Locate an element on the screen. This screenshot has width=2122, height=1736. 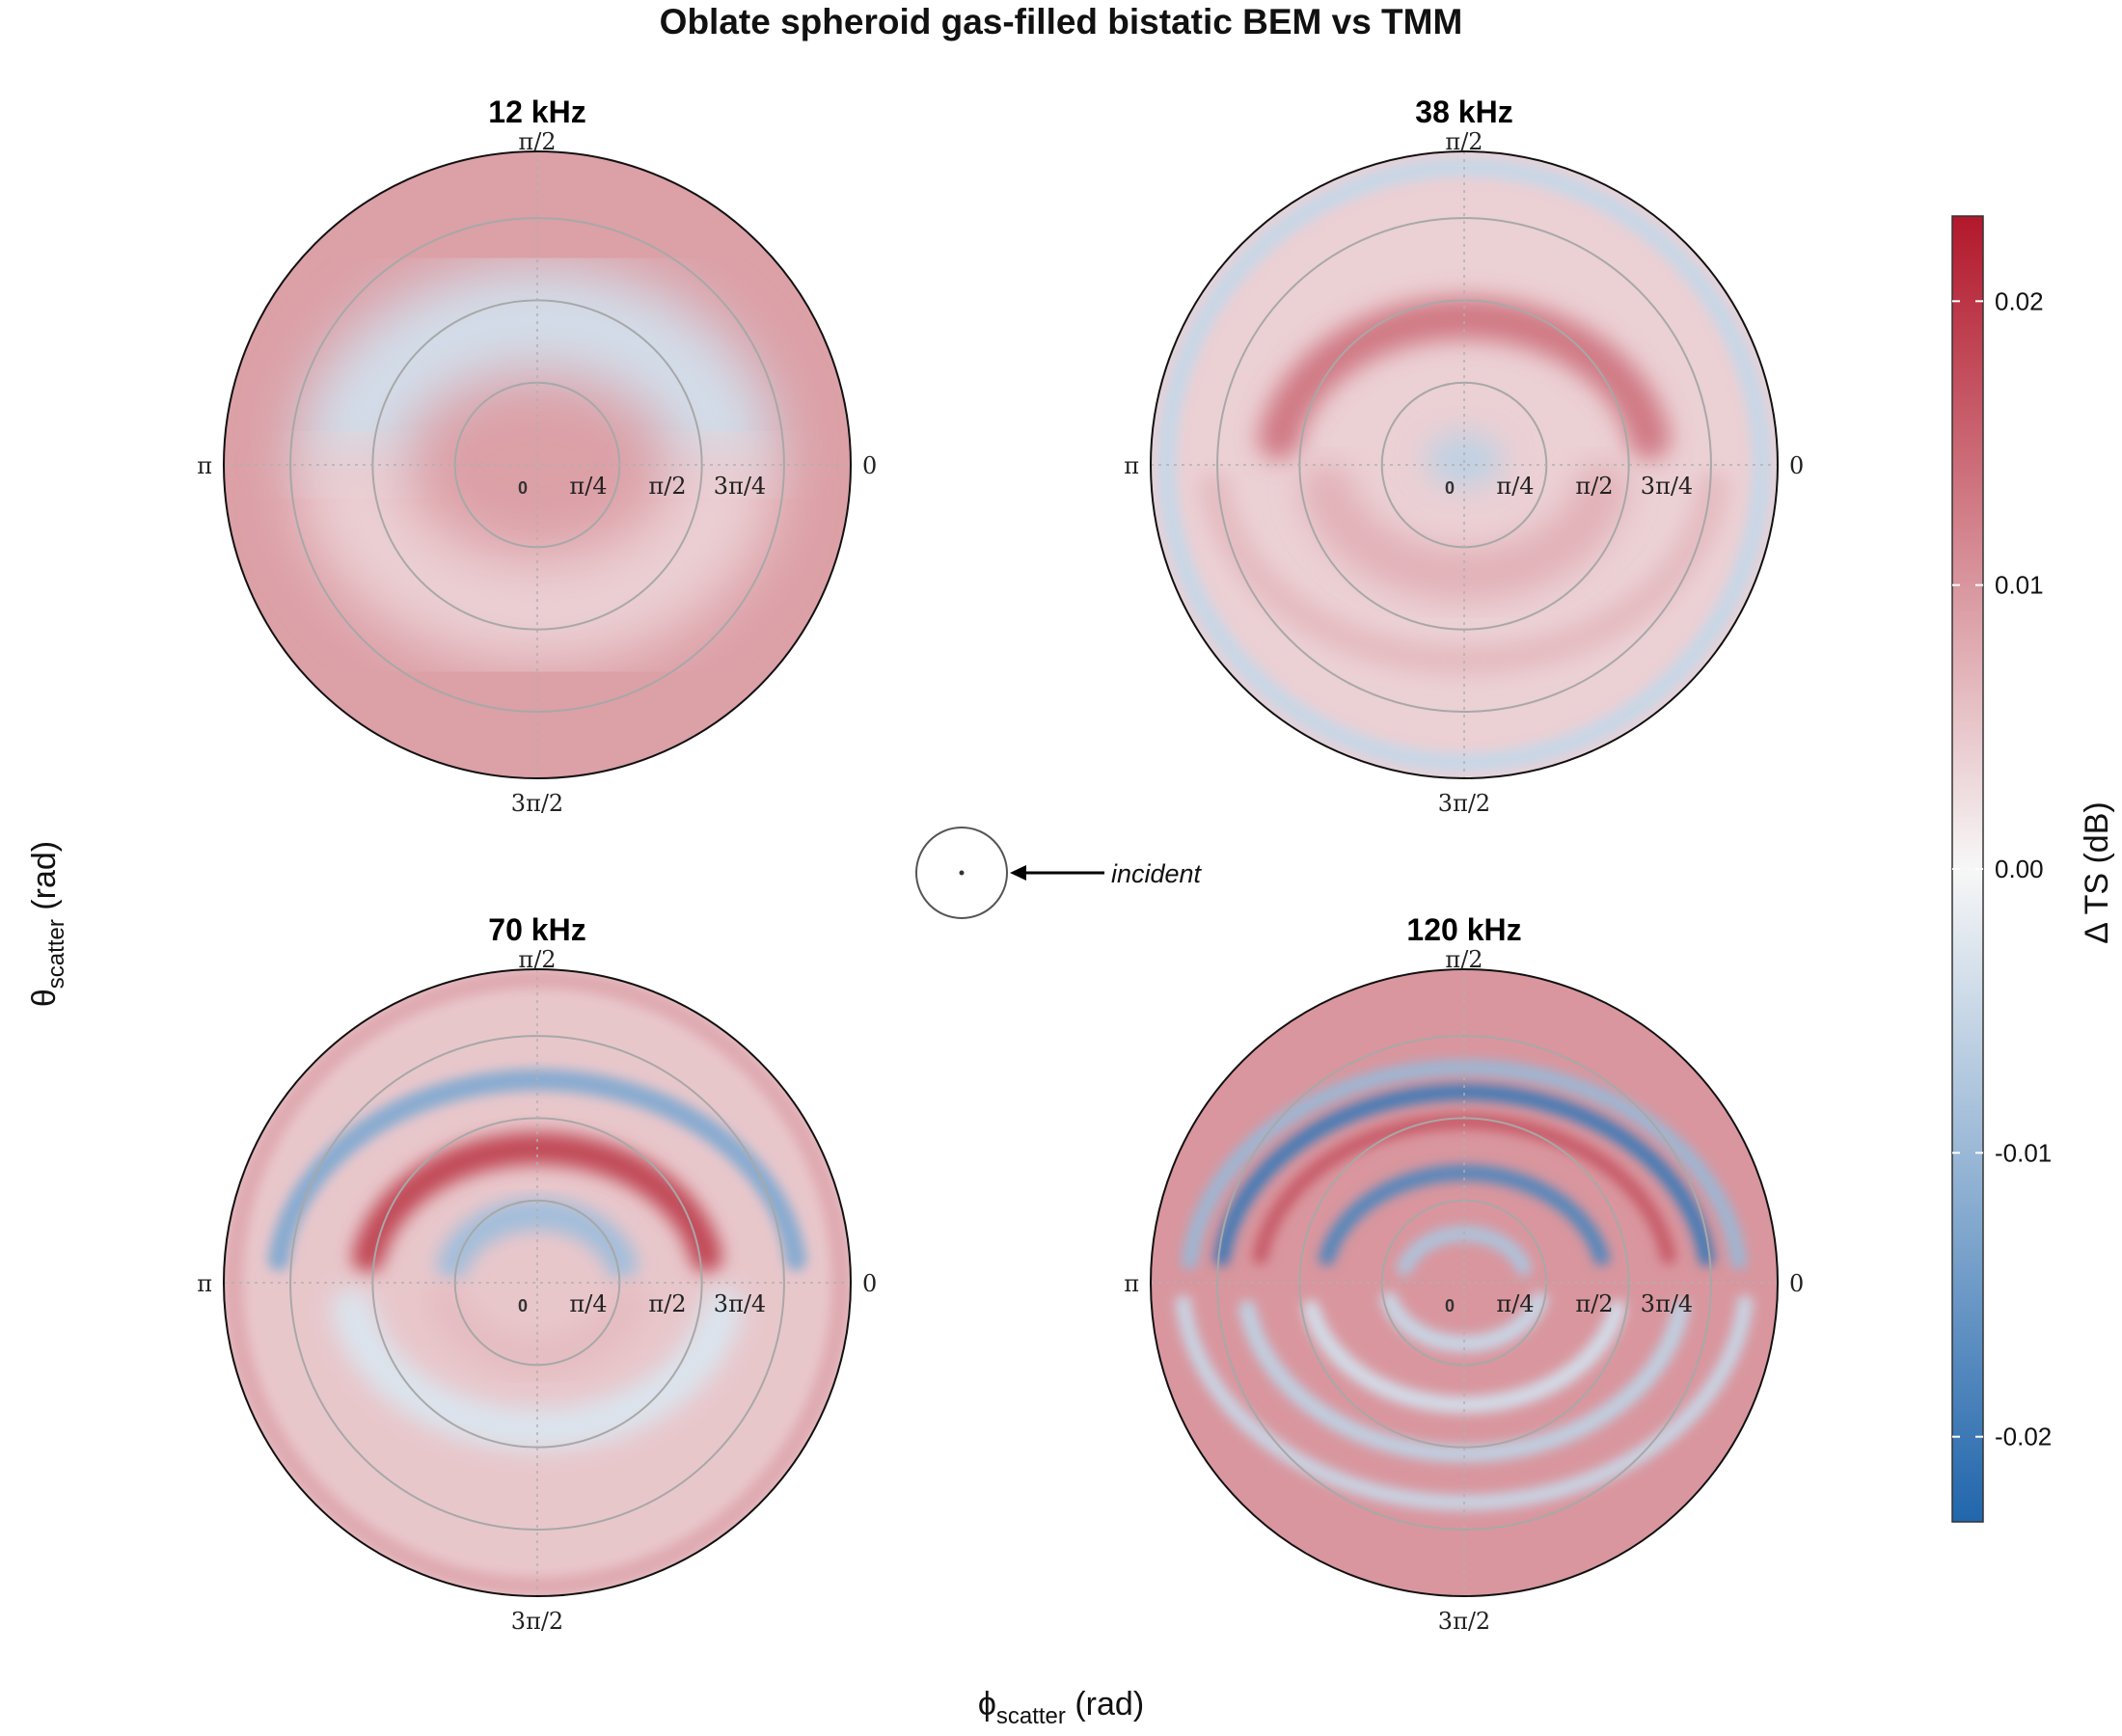
panel-title: 12 kHz is located at coordinates (537, 112).